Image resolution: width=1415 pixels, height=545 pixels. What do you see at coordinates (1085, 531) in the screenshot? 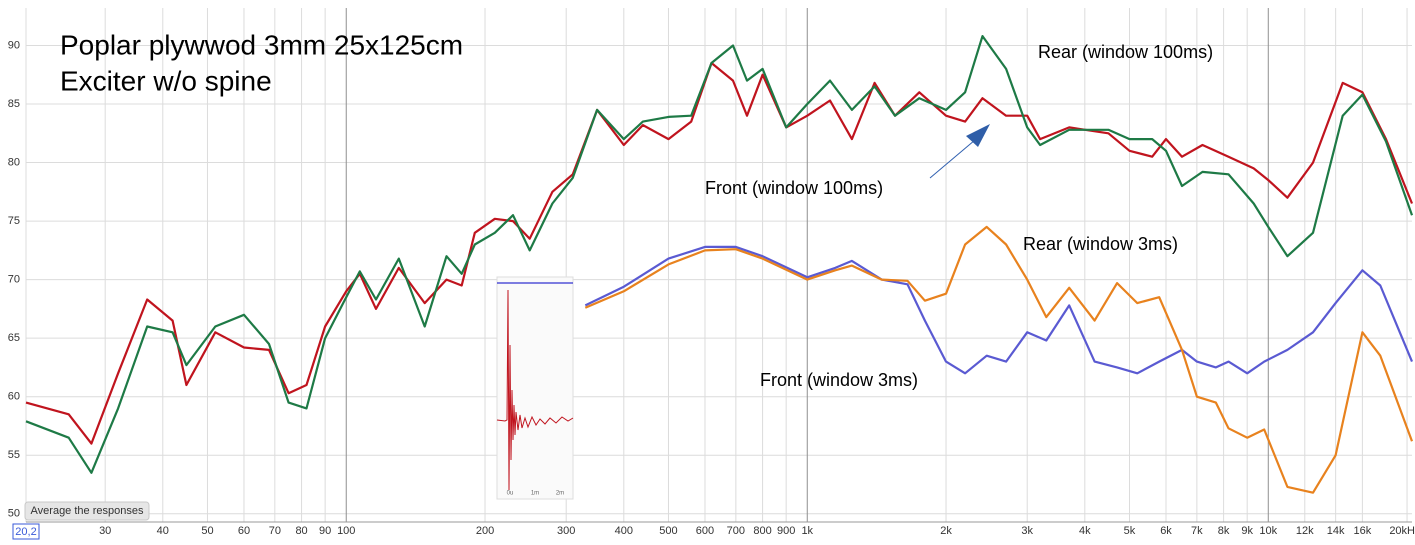
I see `x-tick-label: 4k` at bounding box center [1085, 531].